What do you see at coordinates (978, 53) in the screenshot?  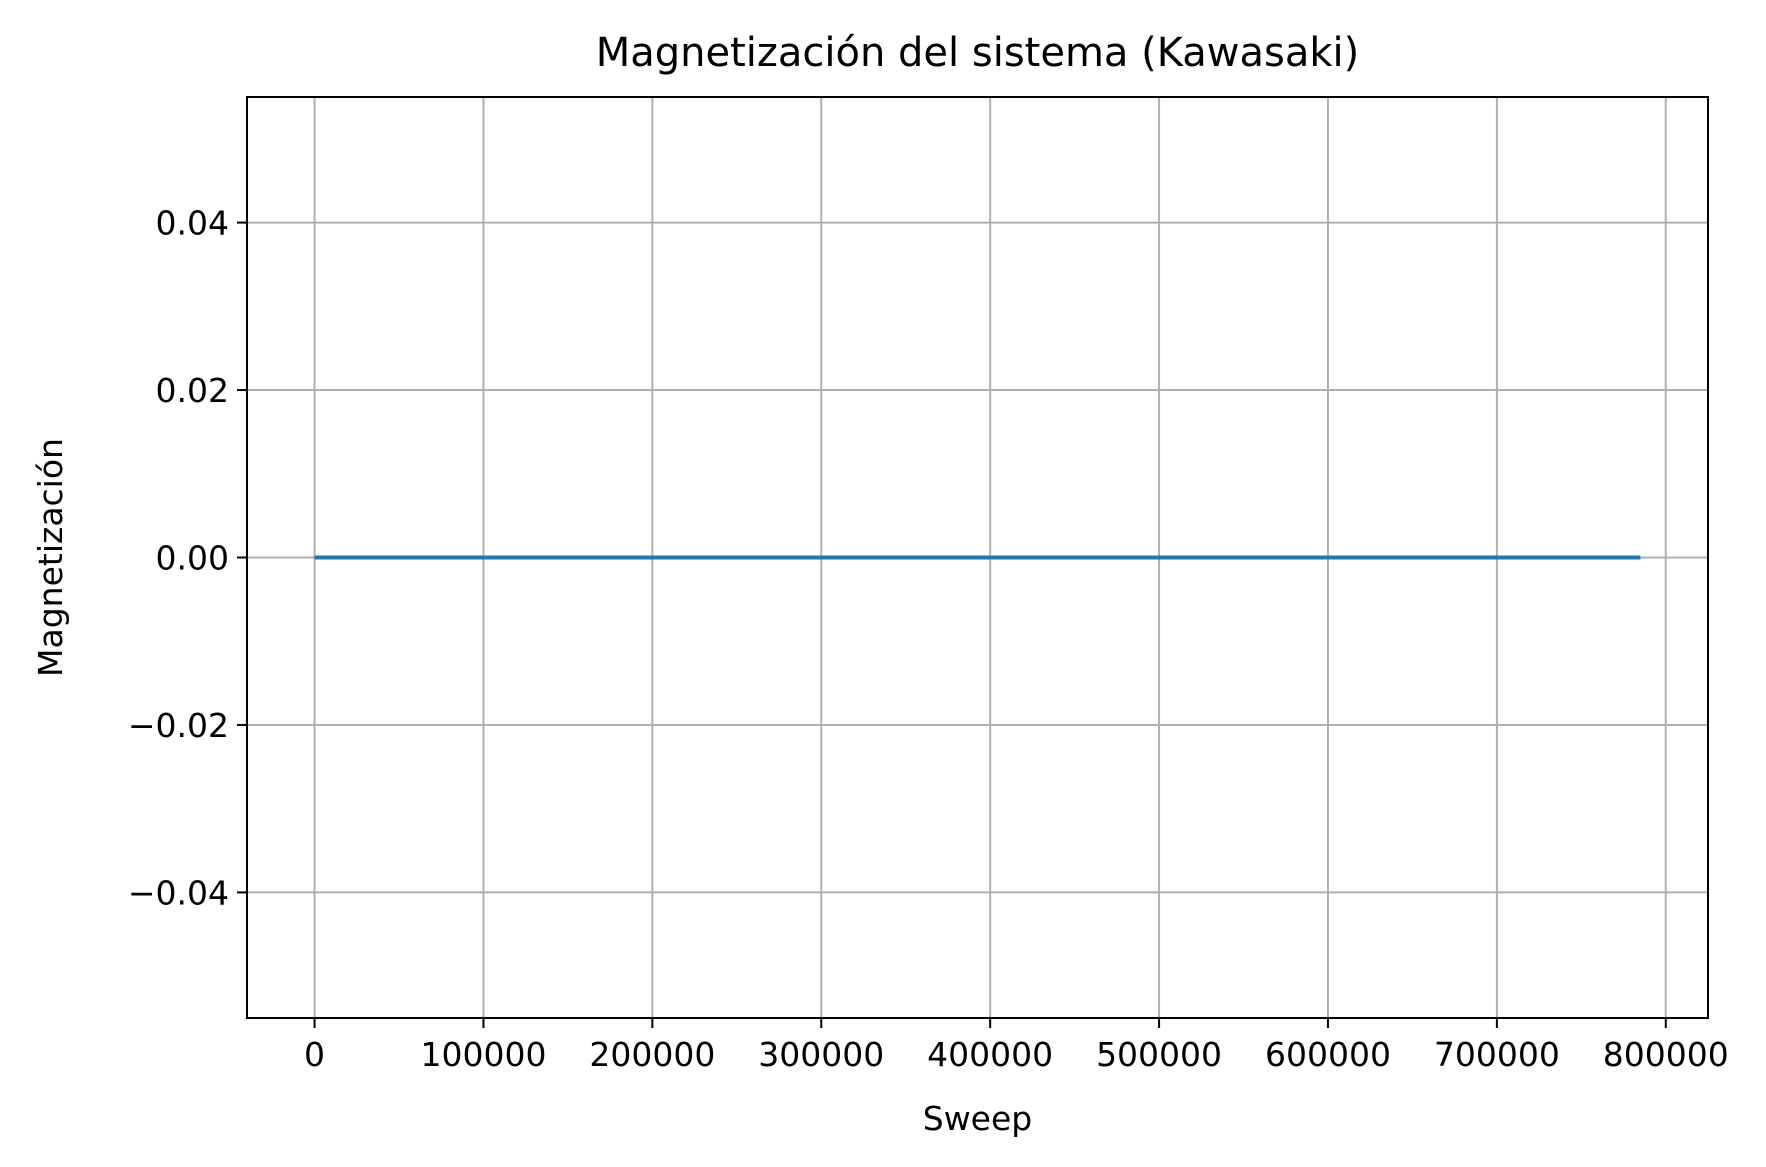 I see `chart-title: Magnetización del sistema (Kawasaki)` at bounding box center [978, 53].